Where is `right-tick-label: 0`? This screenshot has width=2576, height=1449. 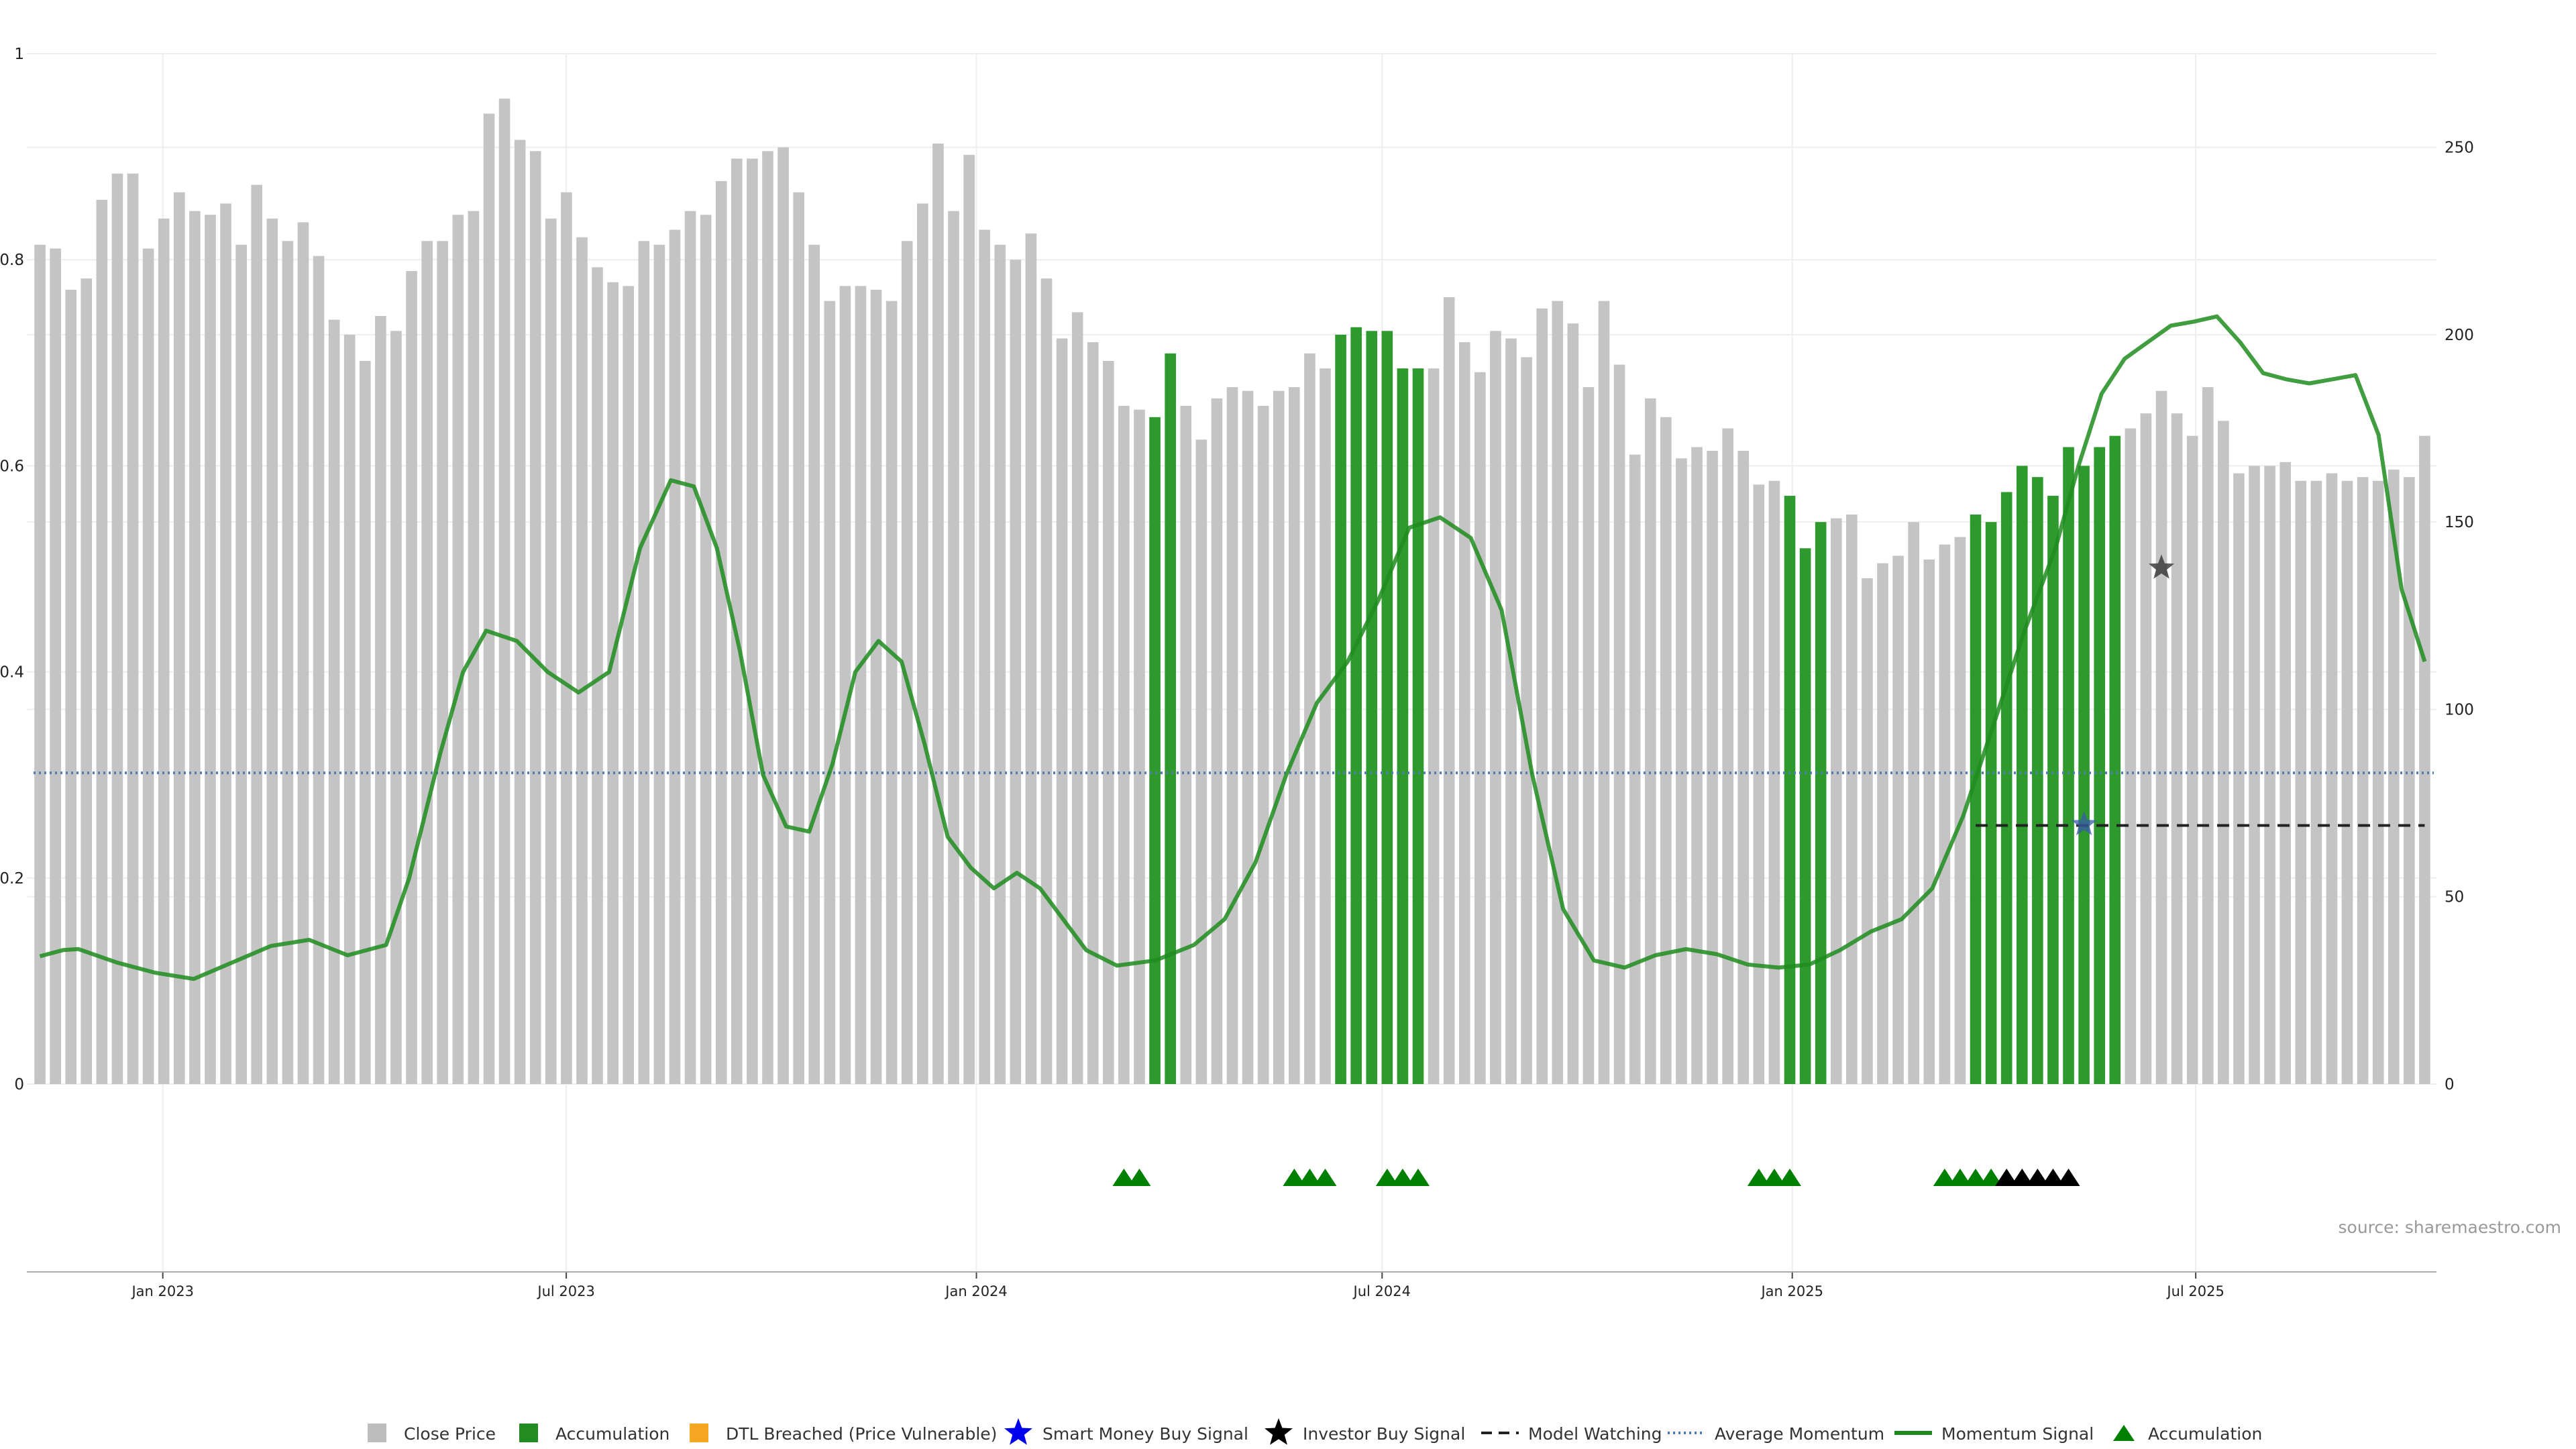 right-tick-label: 0 is located at coordinates (2450, 1084).